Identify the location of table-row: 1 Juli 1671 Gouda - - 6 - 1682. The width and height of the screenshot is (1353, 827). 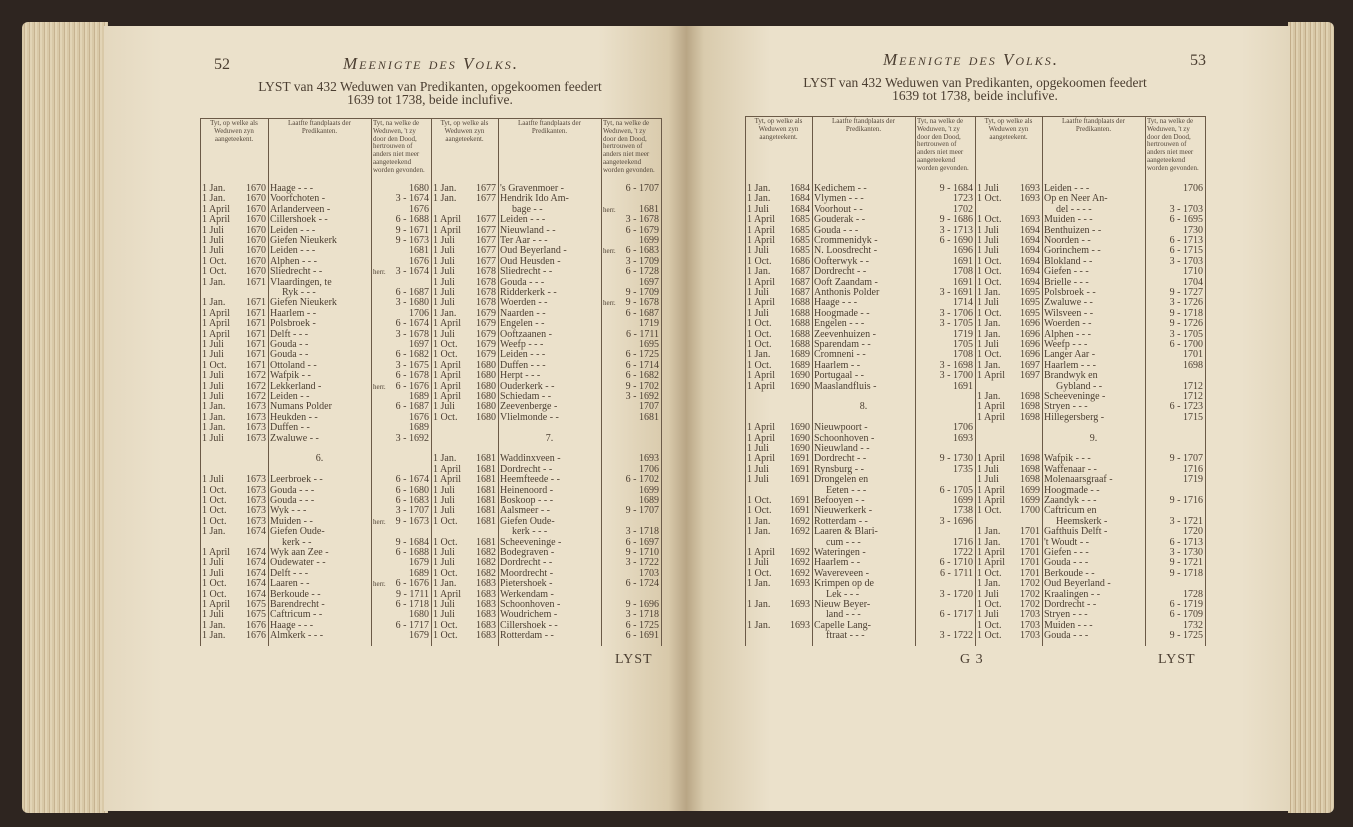
(315, 354).